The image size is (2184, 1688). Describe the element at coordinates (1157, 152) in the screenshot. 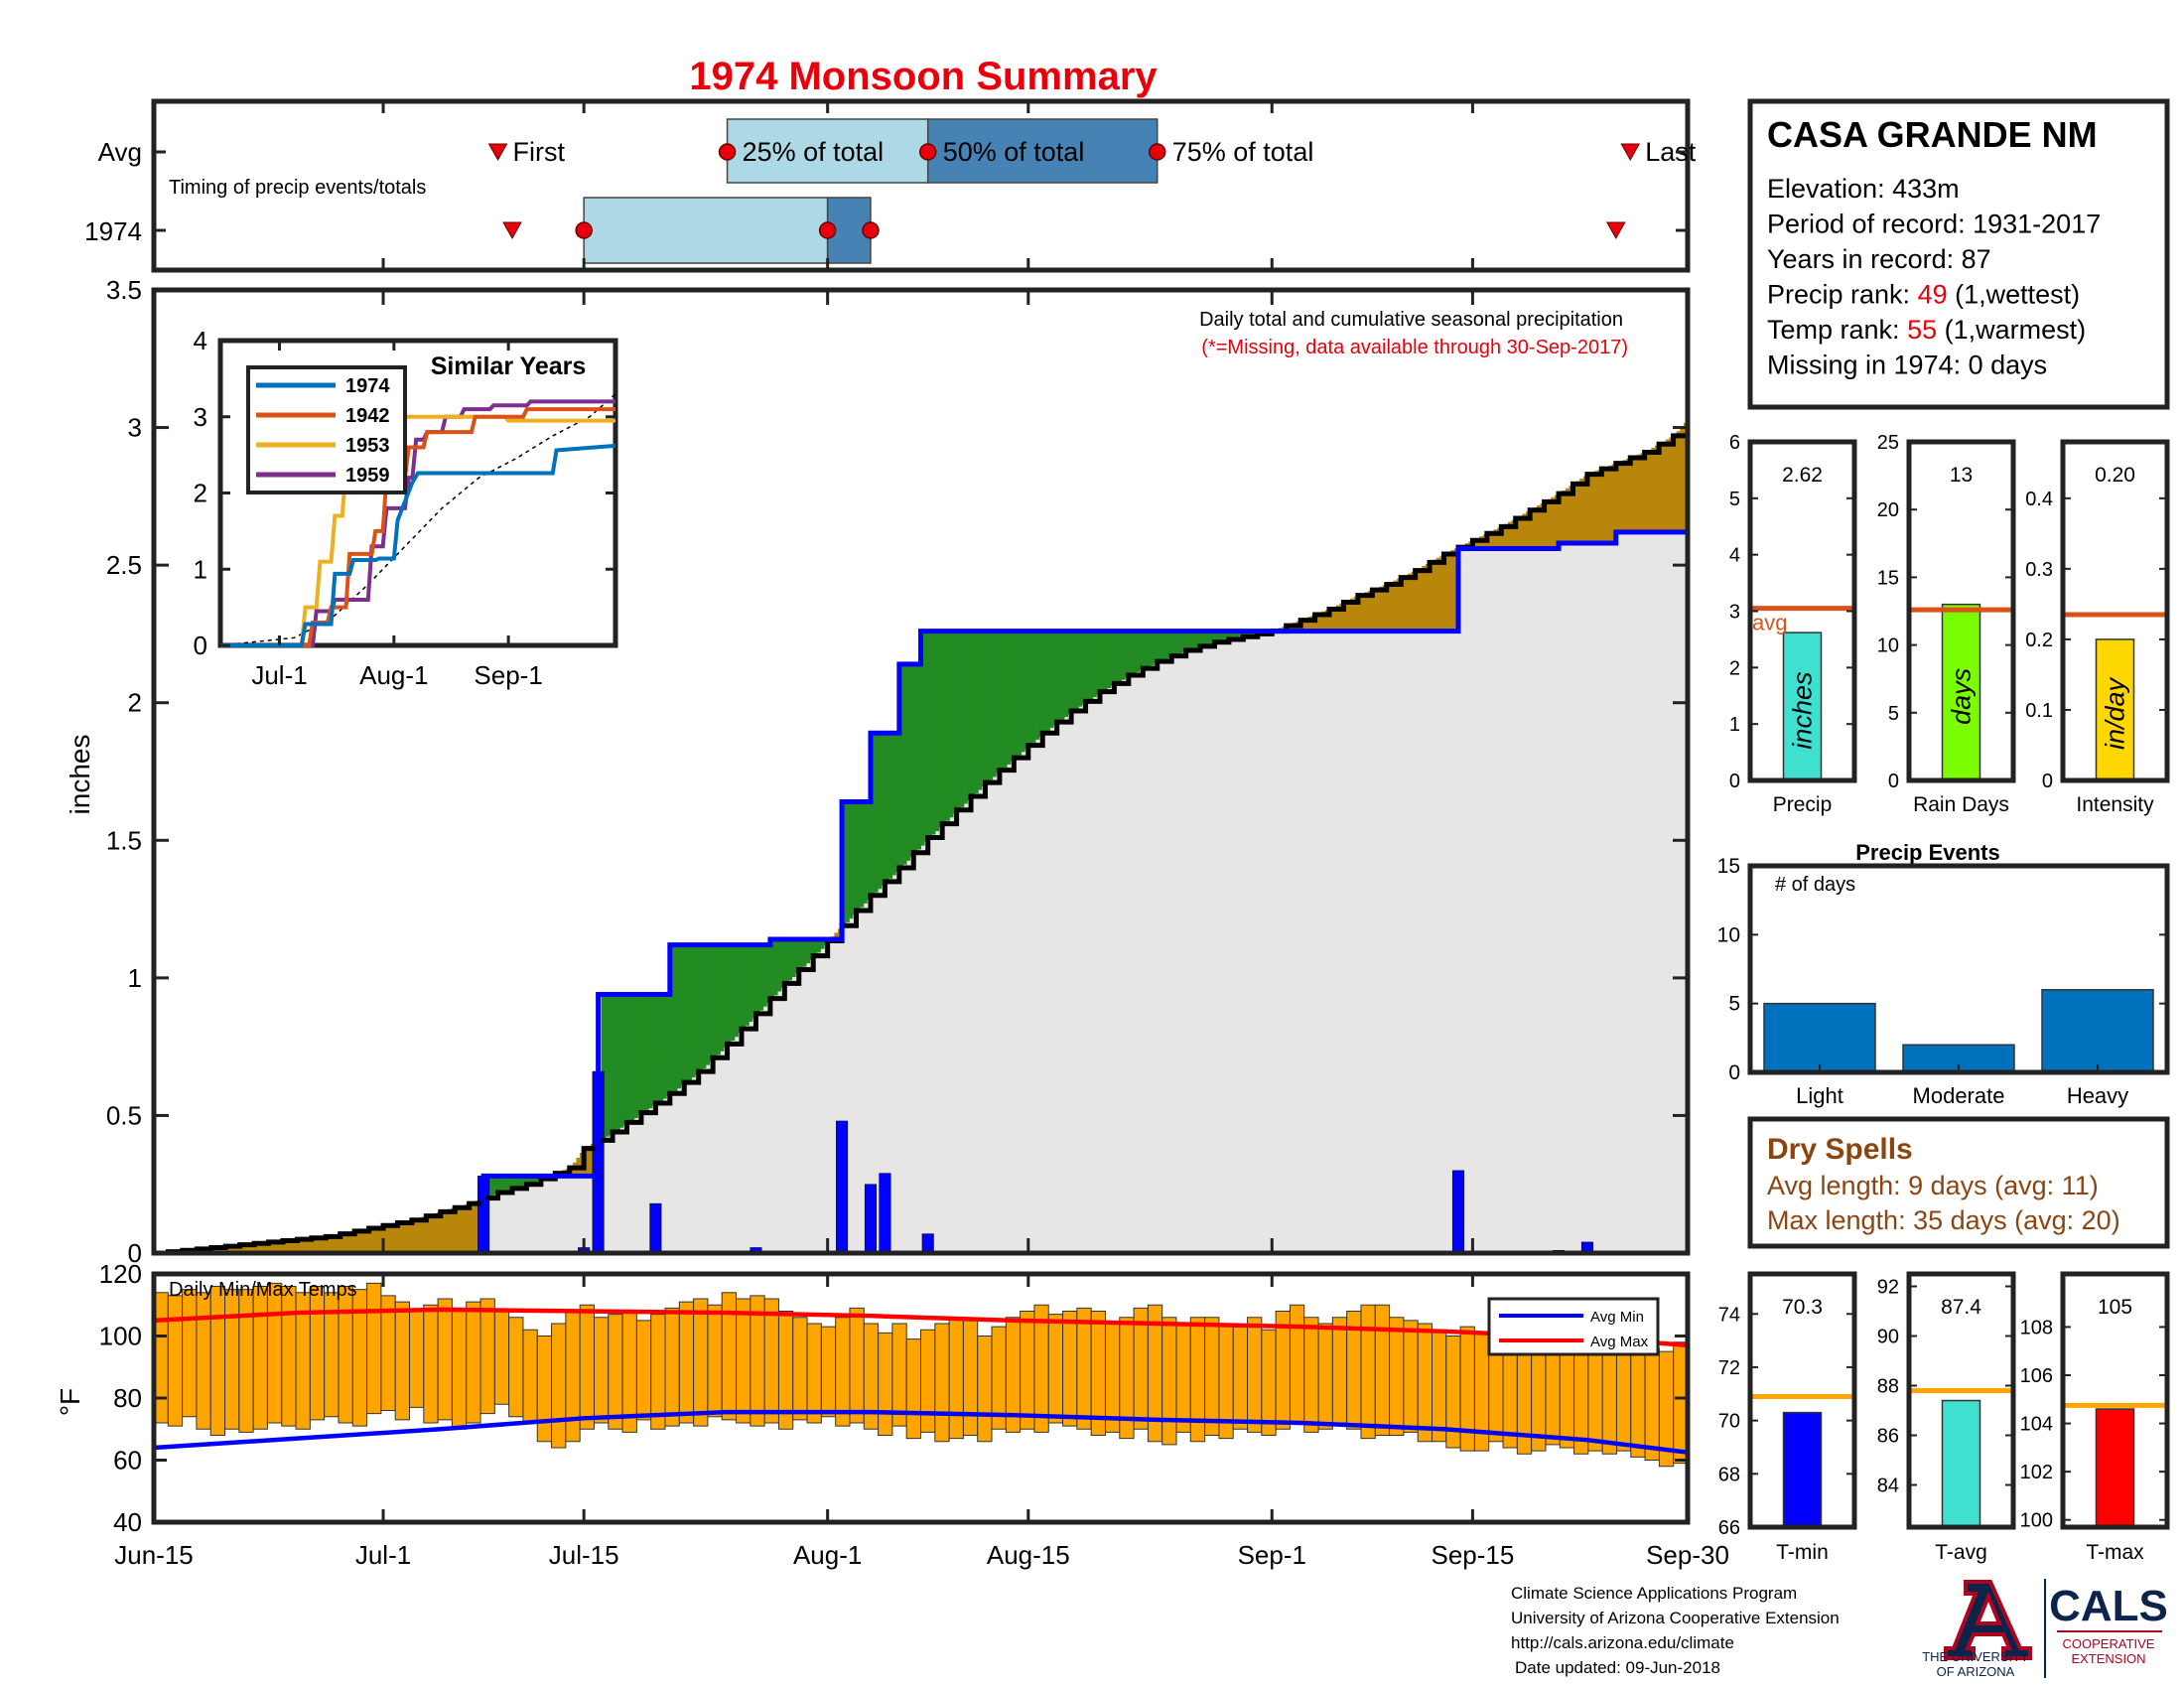

I see `avg-q75-marker` at that location.